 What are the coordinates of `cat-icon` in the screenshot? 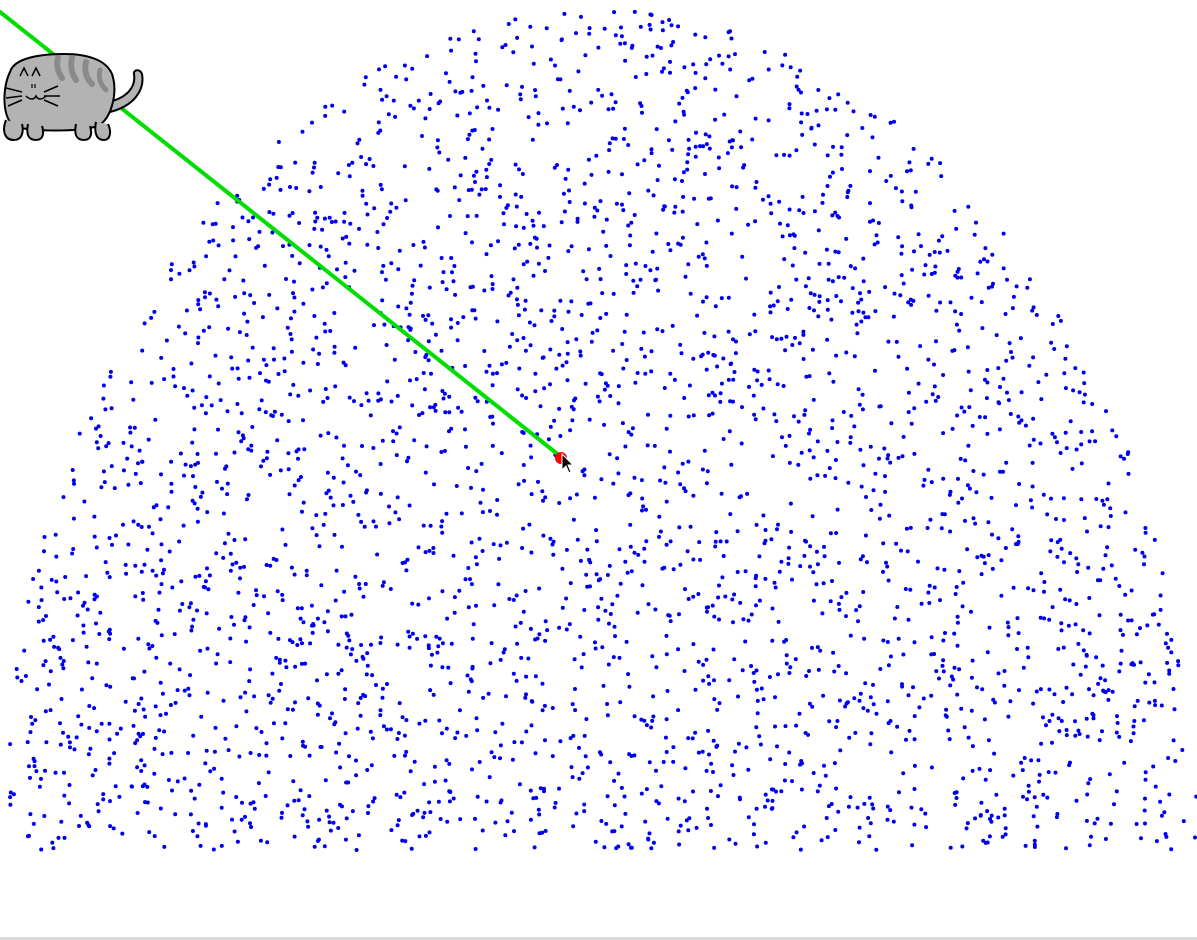 It's located at (73, 97).